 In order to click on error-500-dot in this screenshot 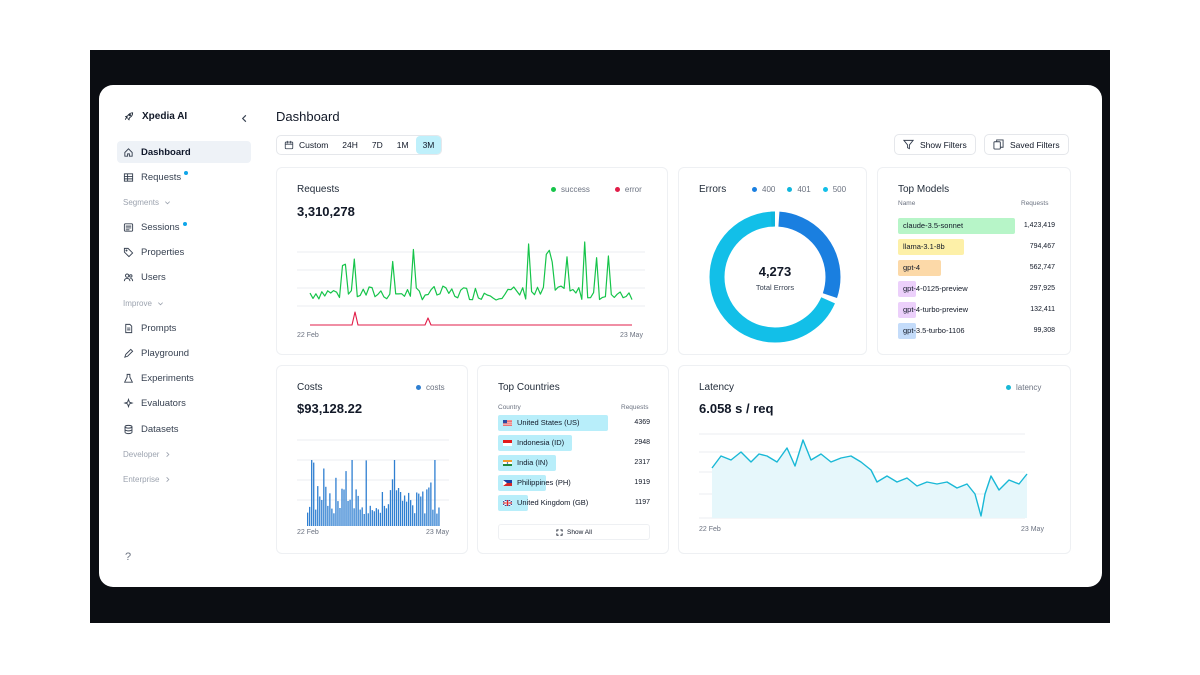, I will do `click(825, 189)`.